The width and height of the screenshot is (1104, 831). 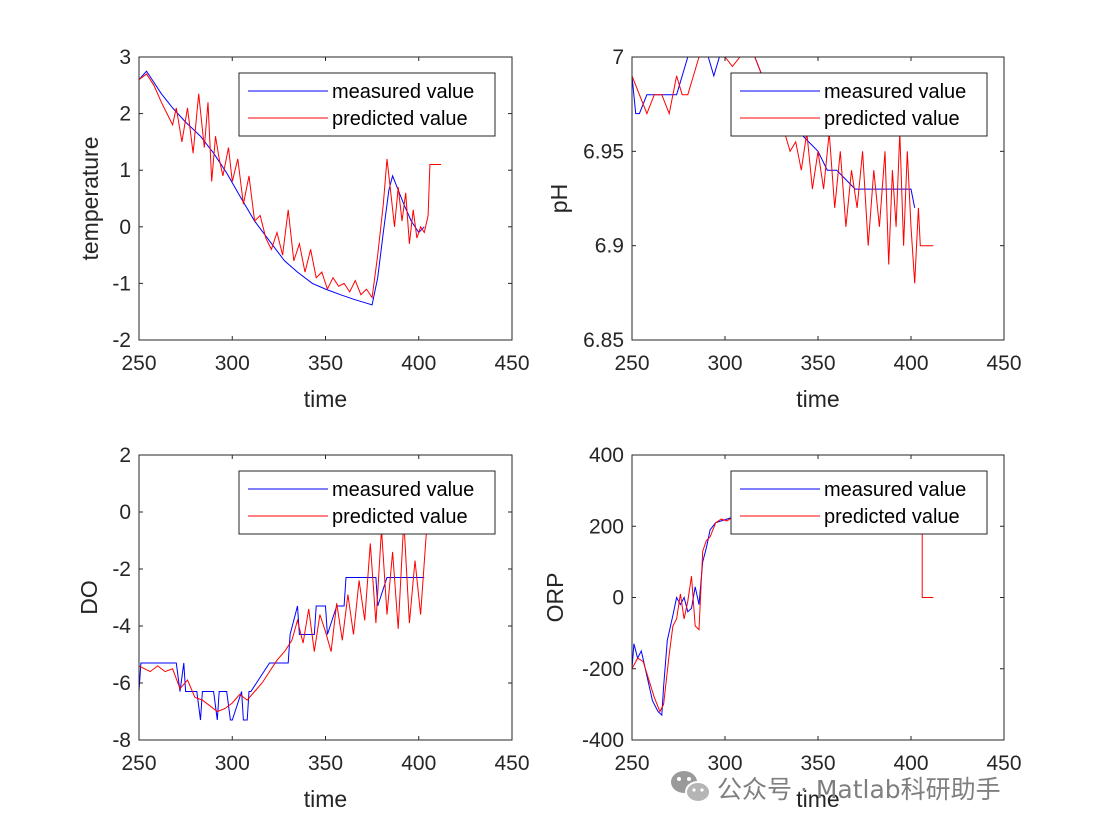 What do you see at coordinates (606, 455) in the screenshot?
I see `y-tick-label: 400` at bounding box center [606, 455].